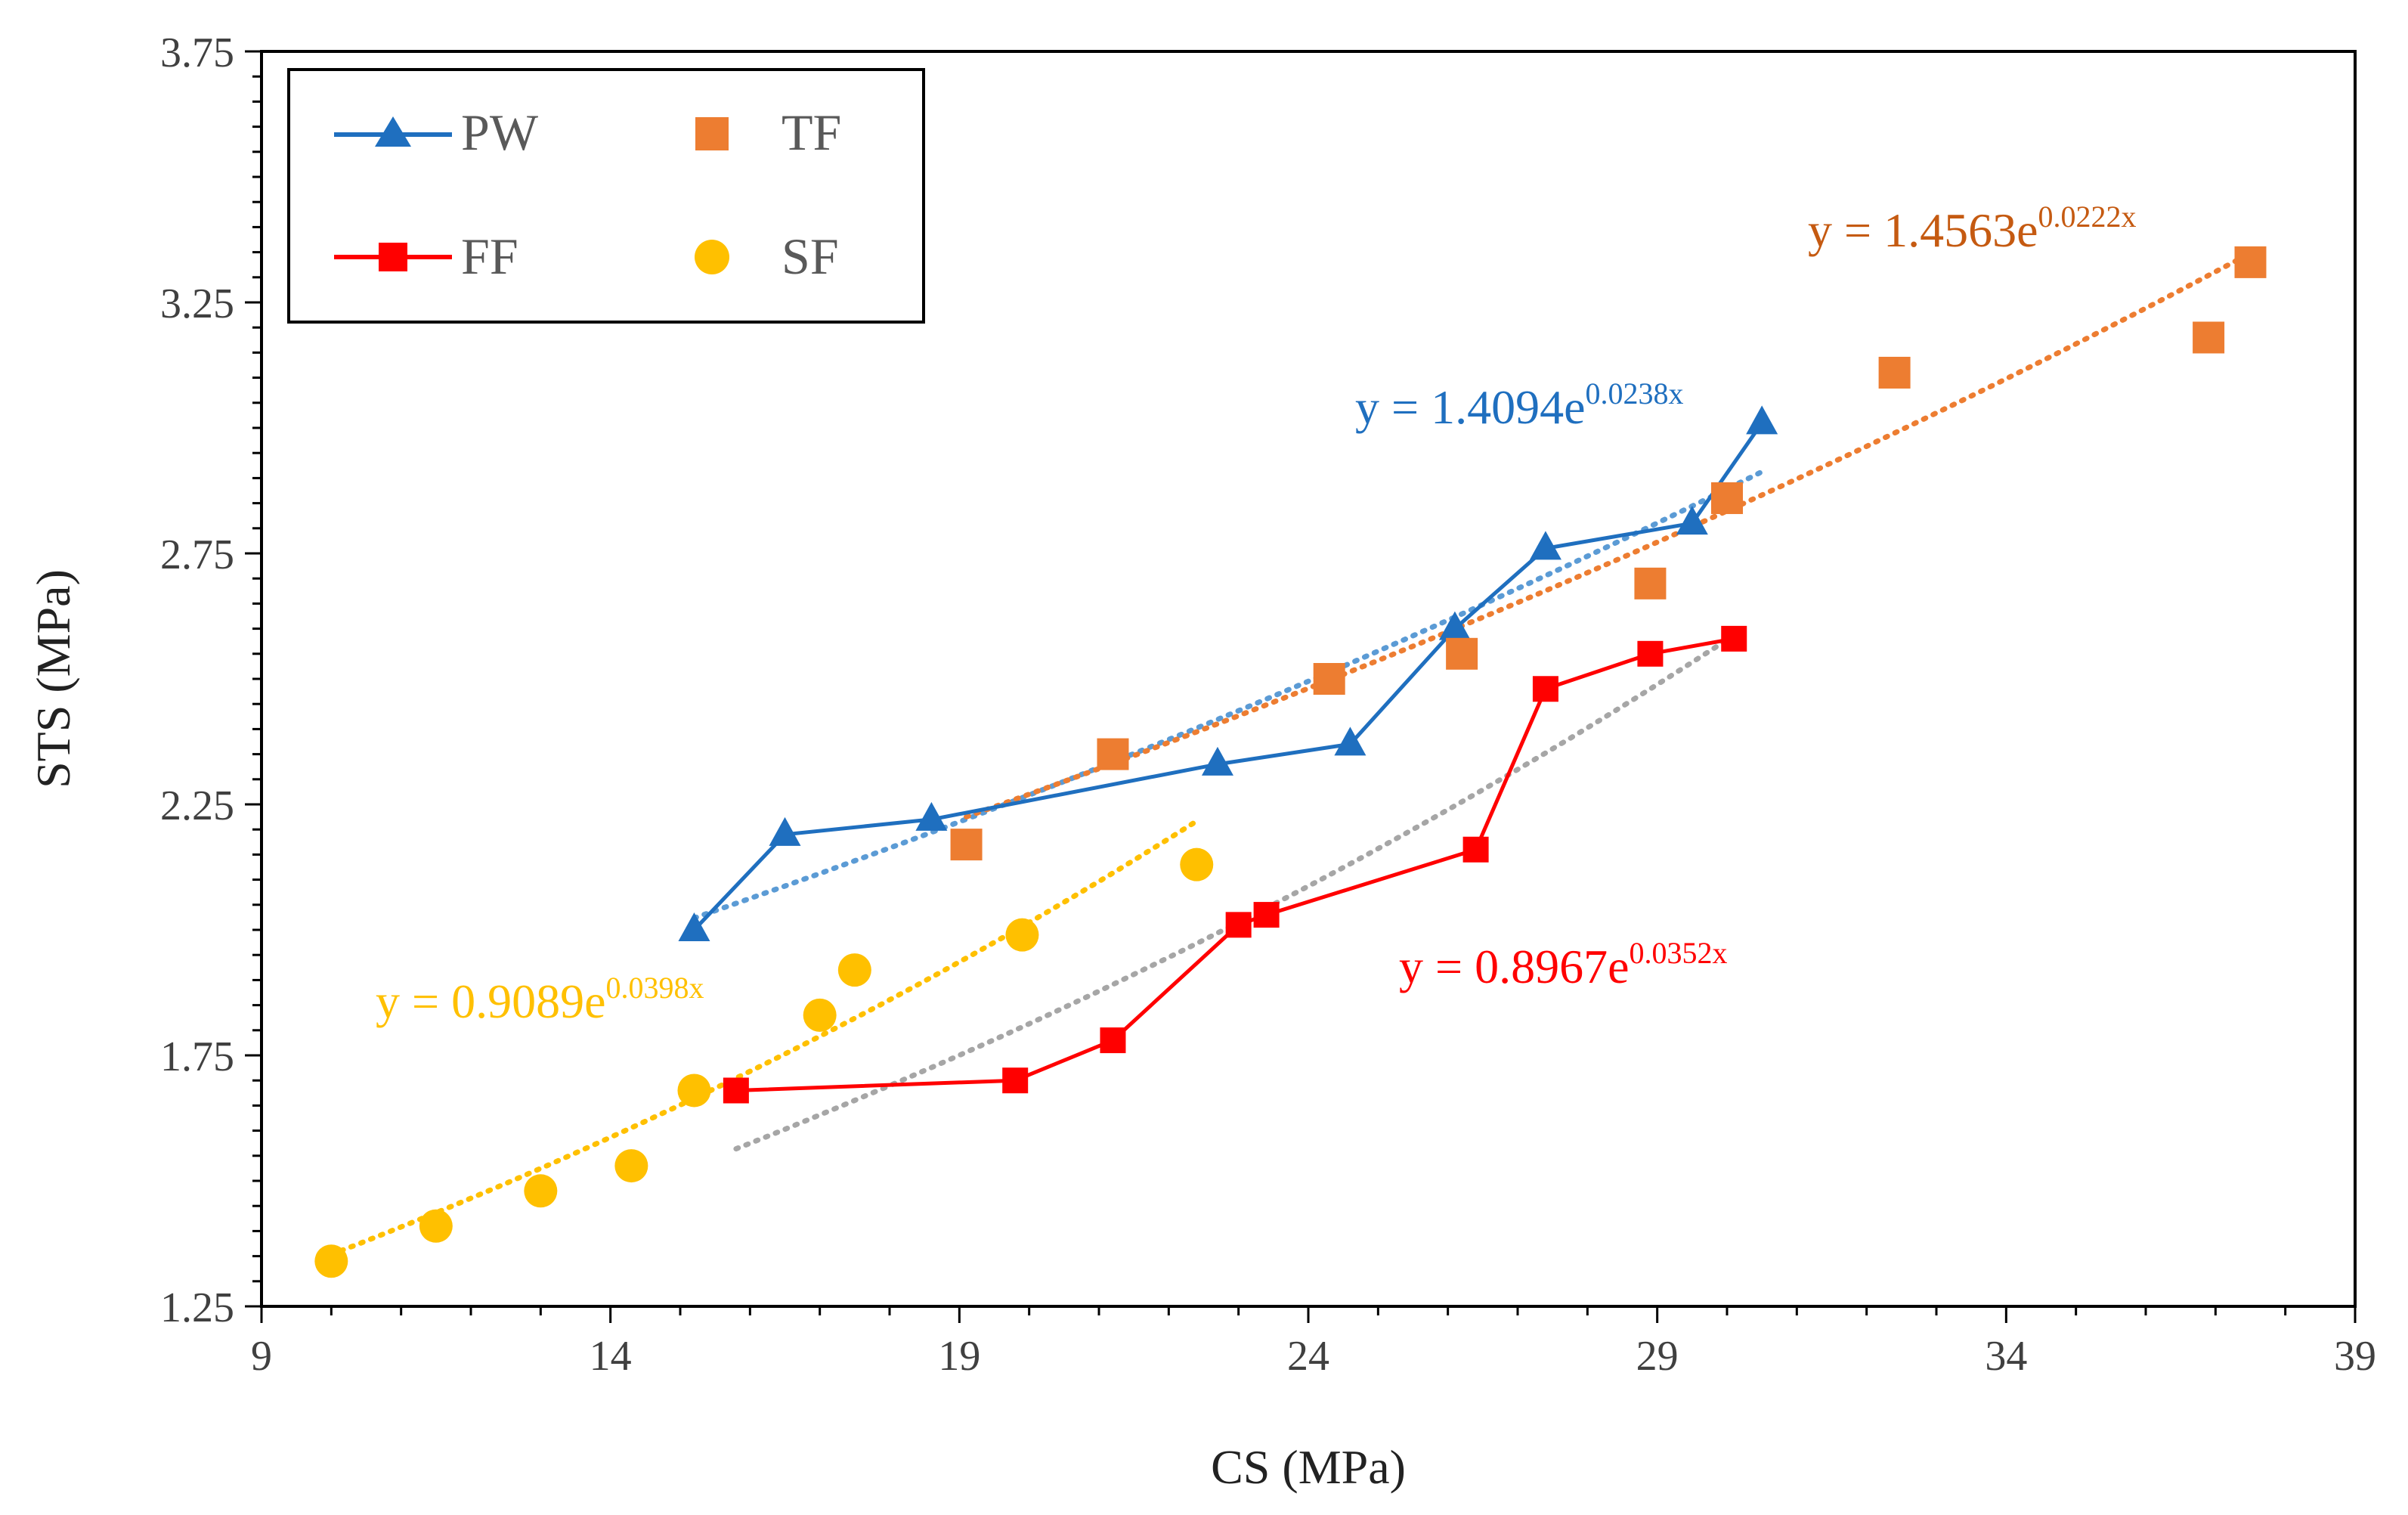  What do you see at coordinates (197, 680) in the screenshot?
I see `y-axis-tick-labels: 1.25 1.75 2.25 2.75 3.25 3.75` at bounding box center [197, 680].